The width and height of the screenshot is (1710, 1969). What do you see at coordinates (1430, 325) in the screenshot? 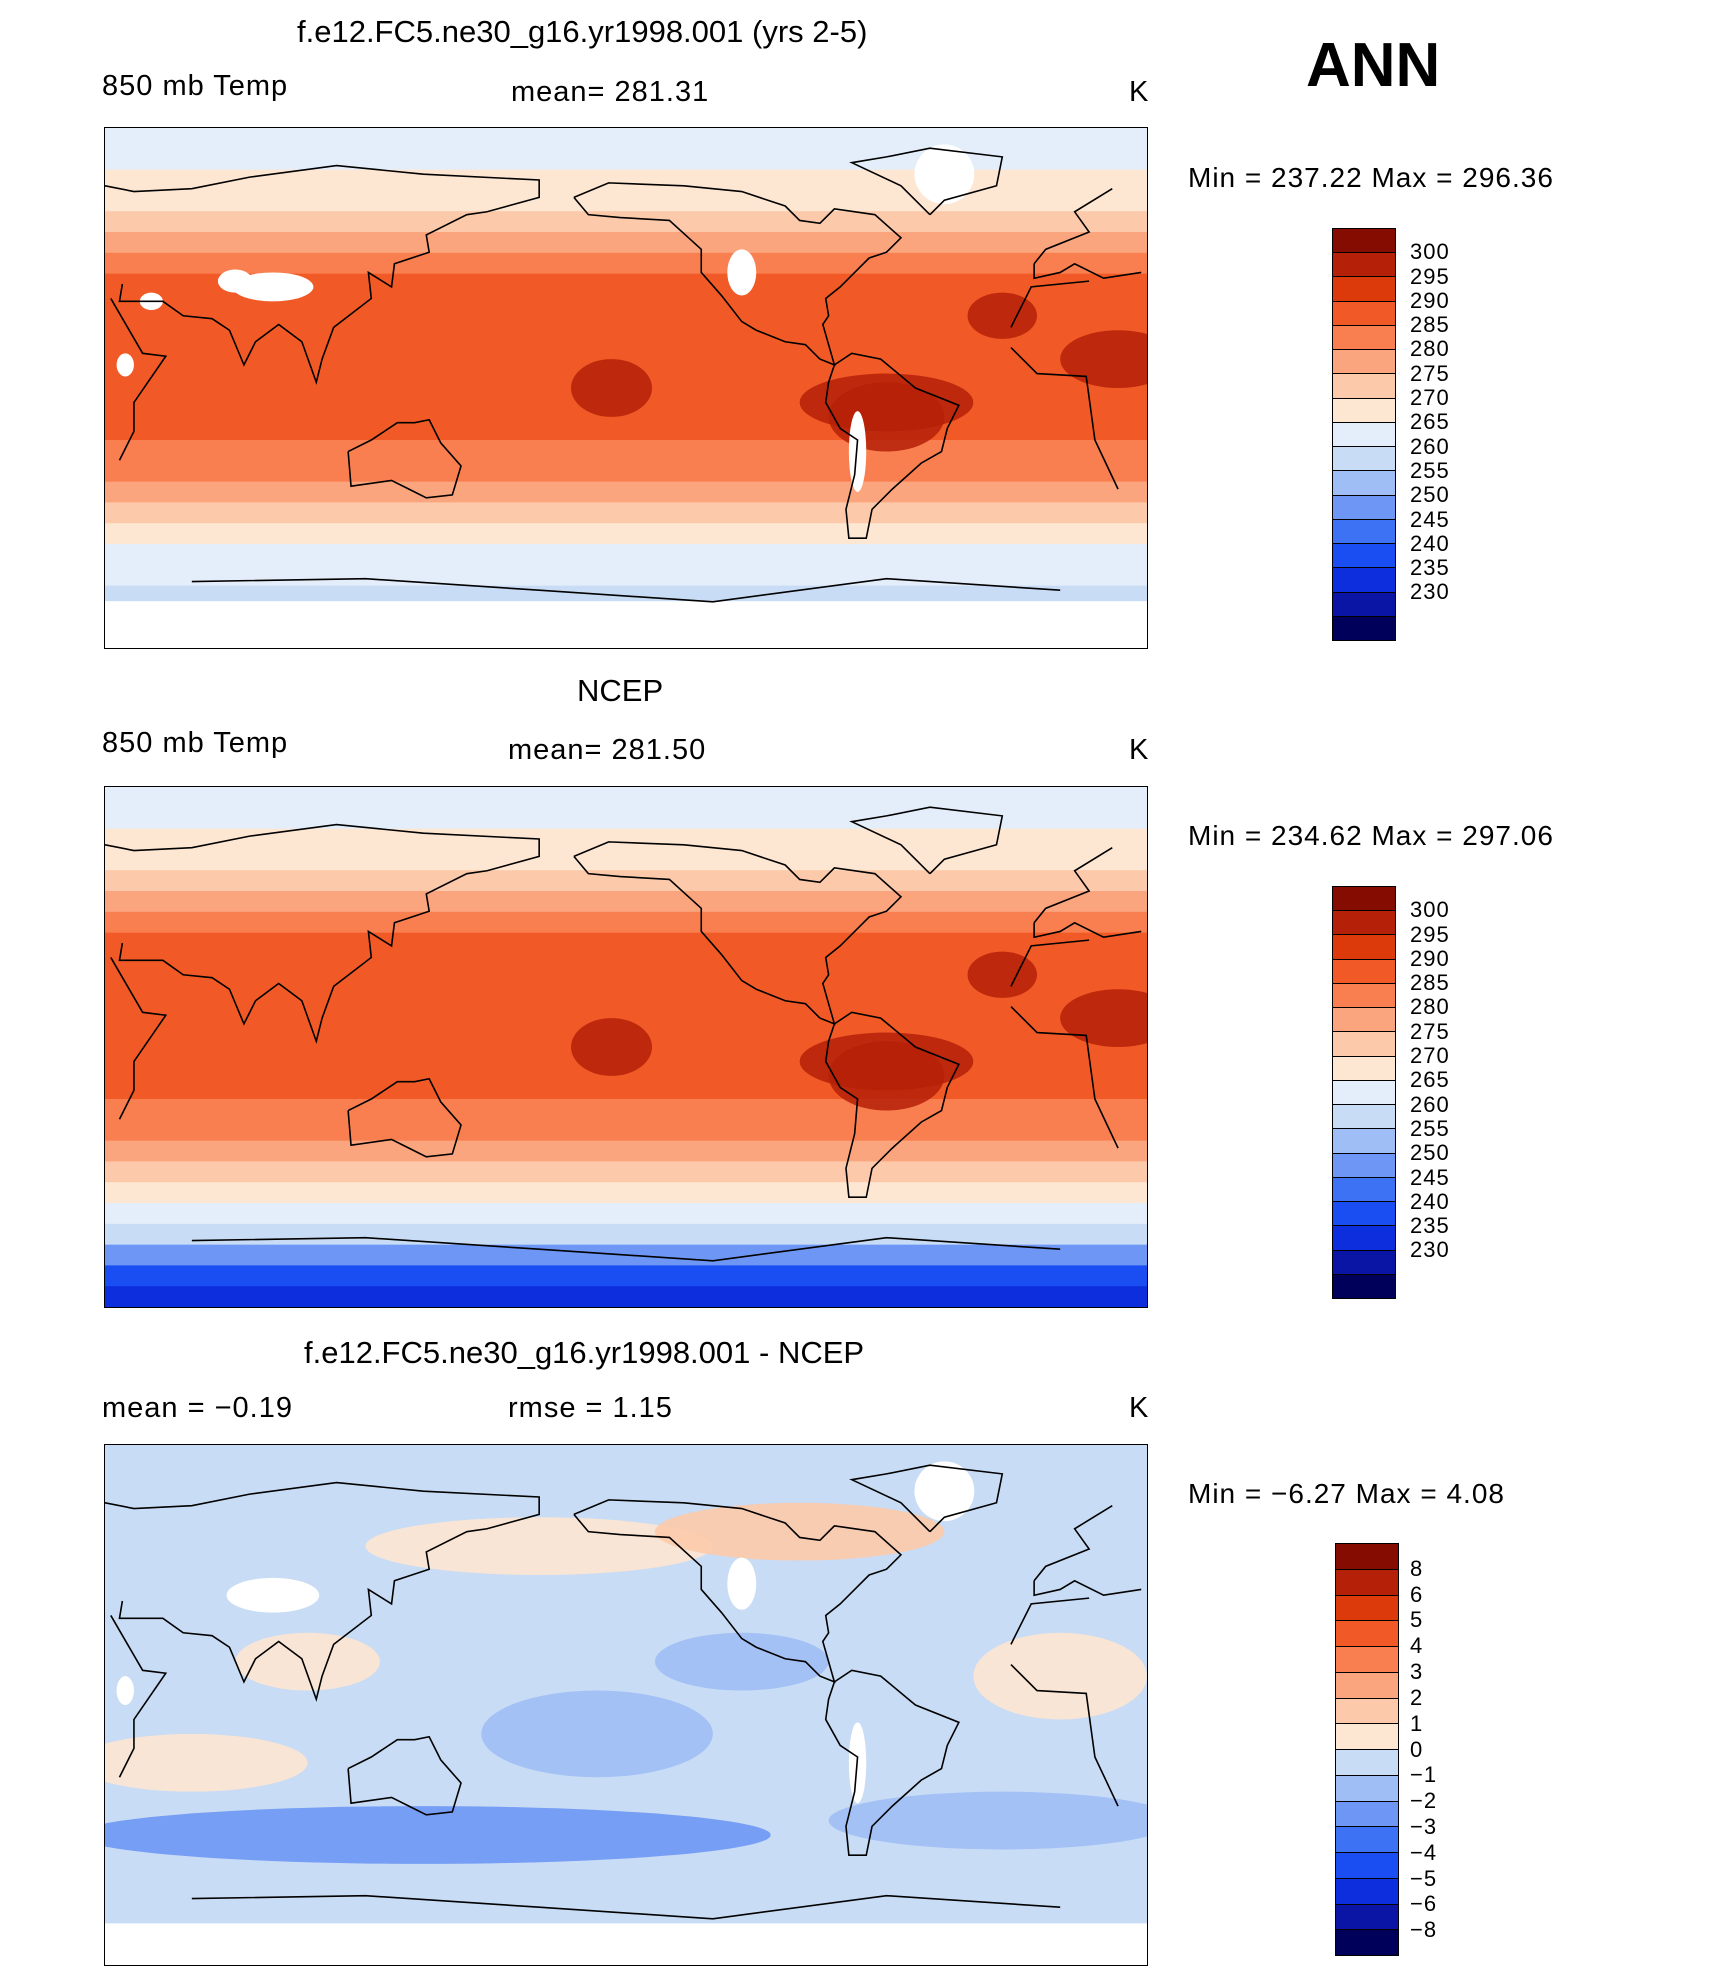
I see `colorbar-tick-label: 285` at bounding box center [1430, 325].